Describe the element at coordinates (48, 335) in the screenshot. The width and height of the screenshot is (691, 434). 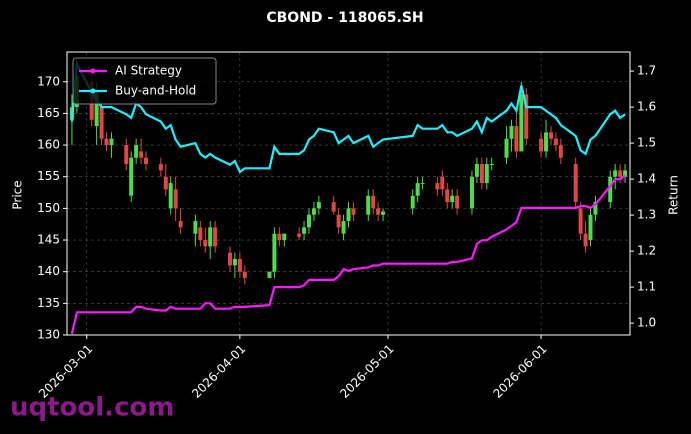
I see `y-tick-label: 130` at that location.